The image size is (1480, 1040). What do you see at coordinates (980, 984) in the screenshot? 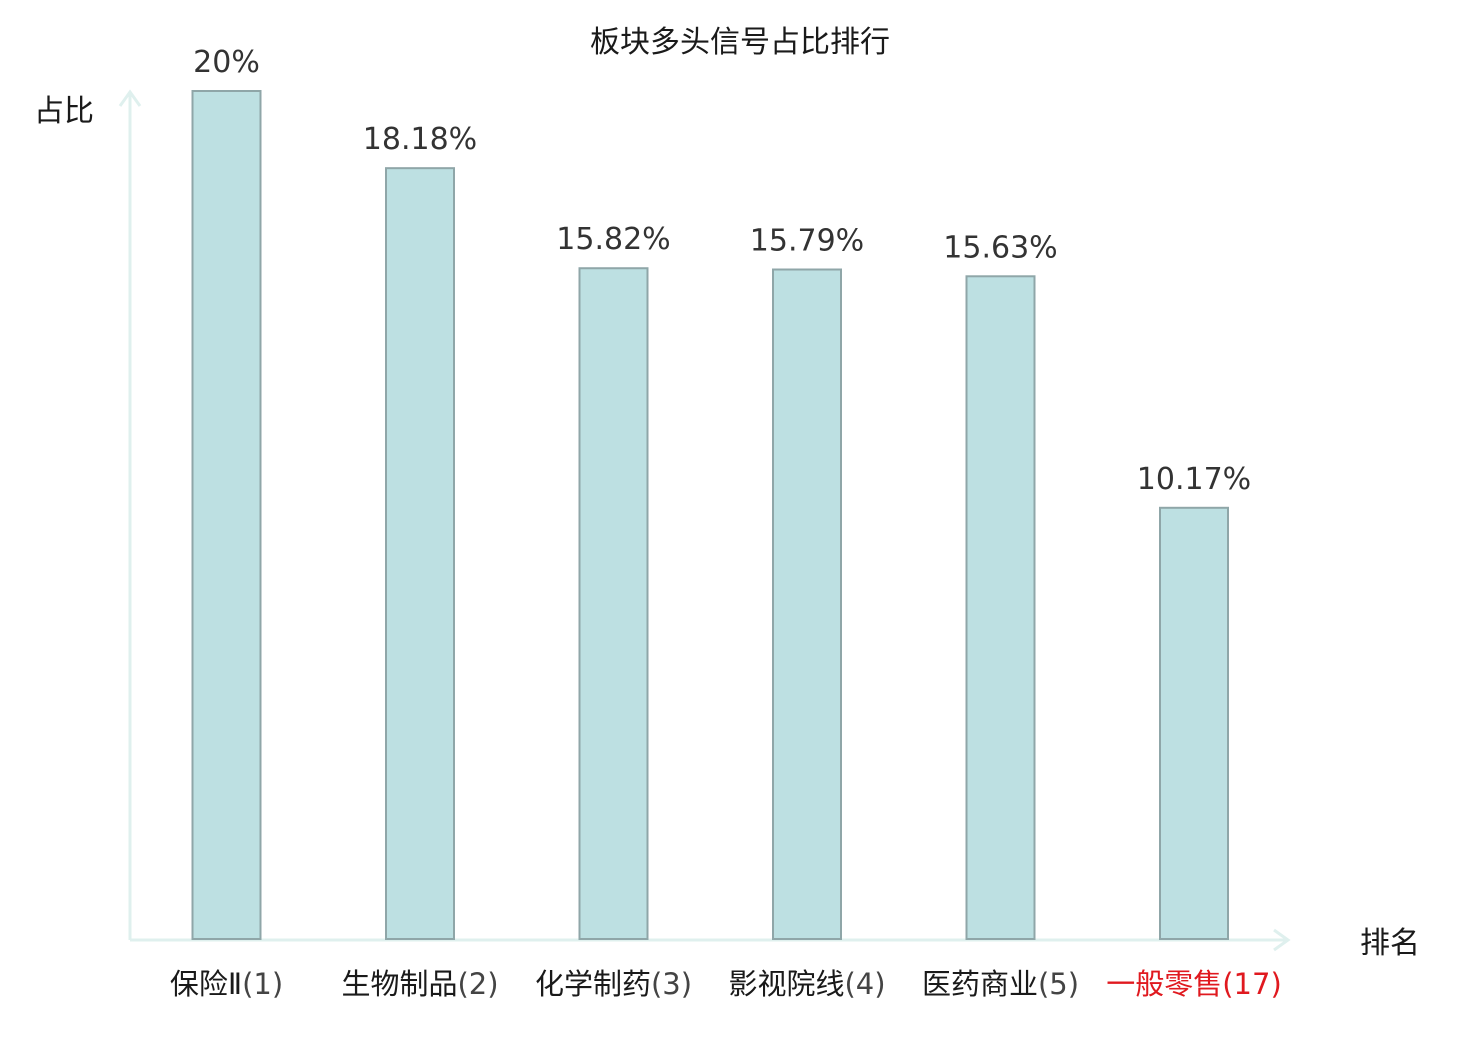
I see `category-name: 医药商业` at bounding box center [980, 984].